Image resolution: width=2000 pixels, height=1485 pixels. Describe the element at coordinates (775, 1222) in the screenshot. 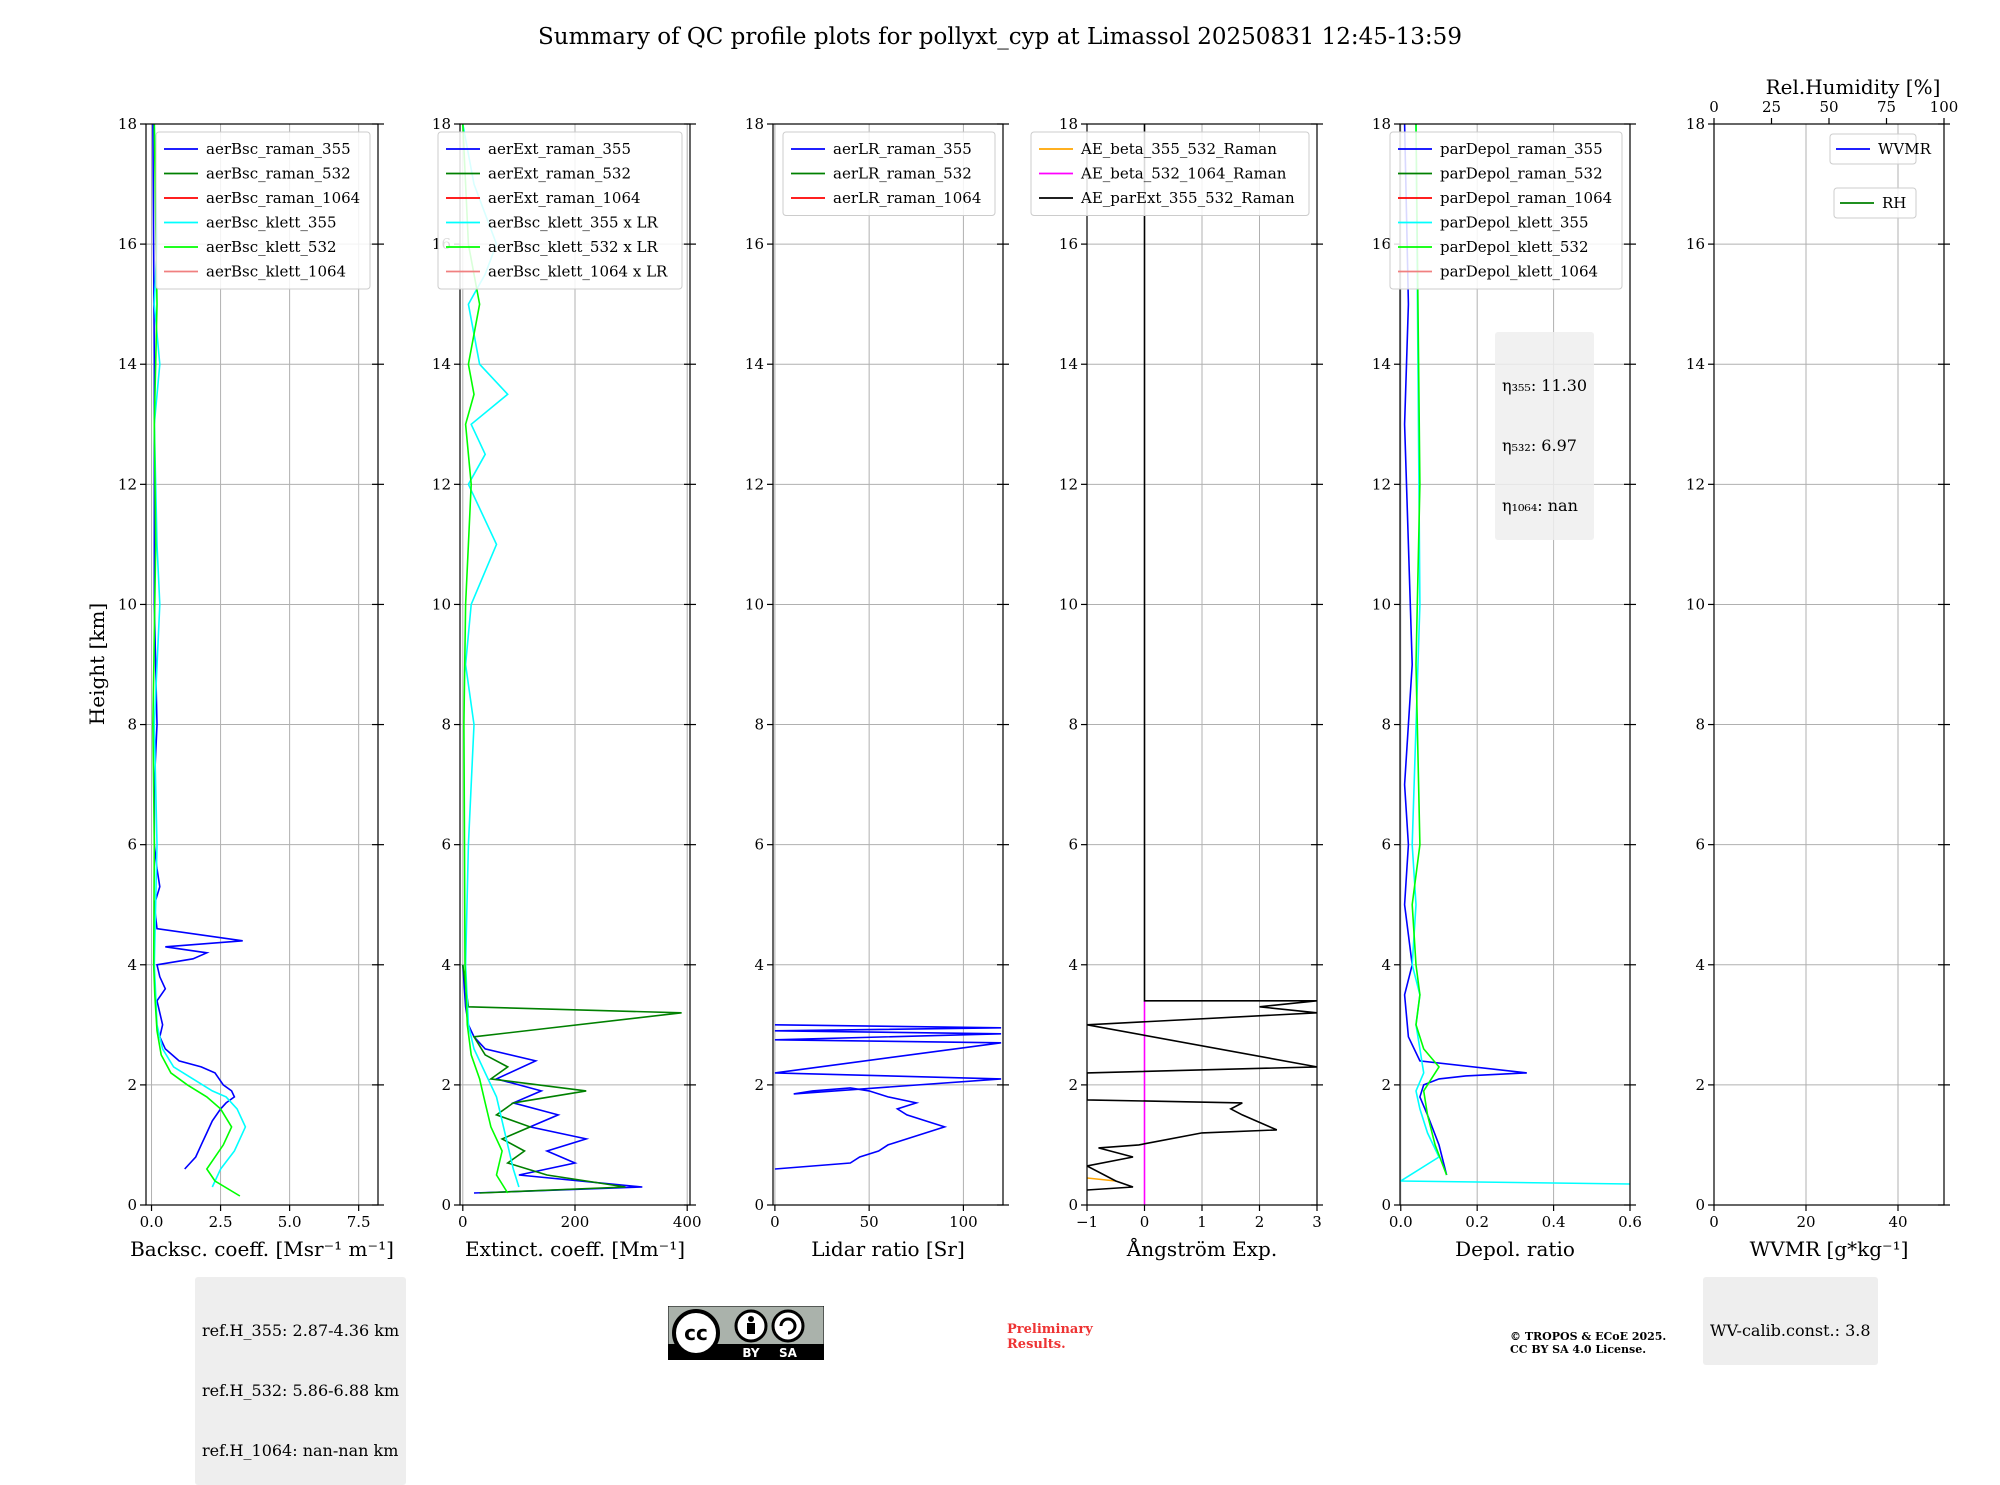

I see `x-tick-label: 0` at that location.